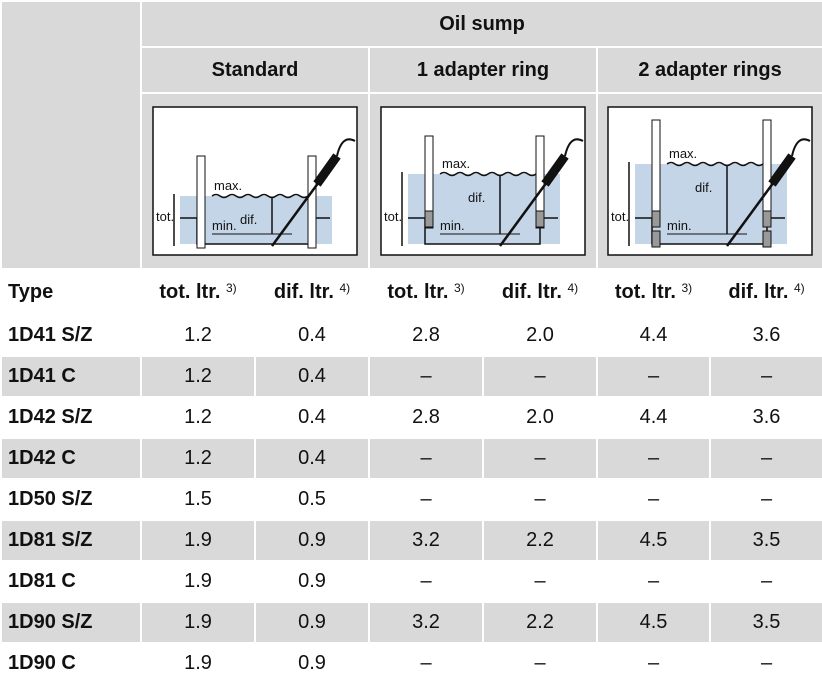 Image resolution: width=822 pixels, height=686 pixels. What do you see at coordinates (426, 540) in the screenshot?
I see `value-cell: 3.2` at bounding box center [426, 540].